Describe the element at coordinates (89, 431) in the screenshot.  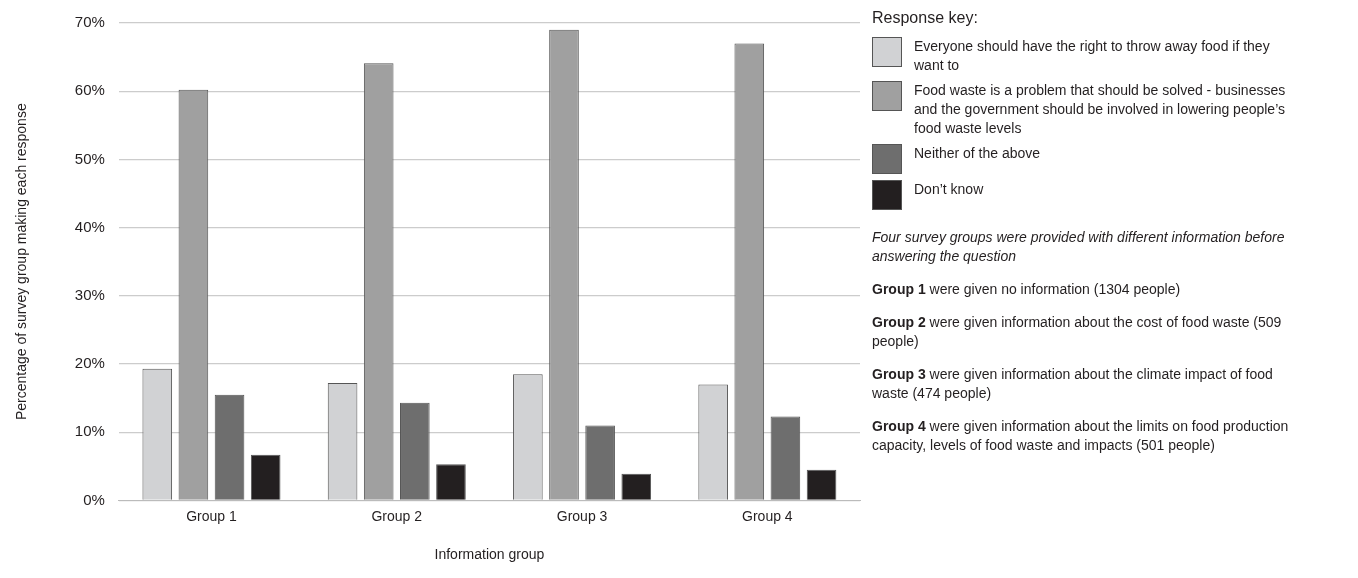
I see `y-tick-label: 10%` at that location.